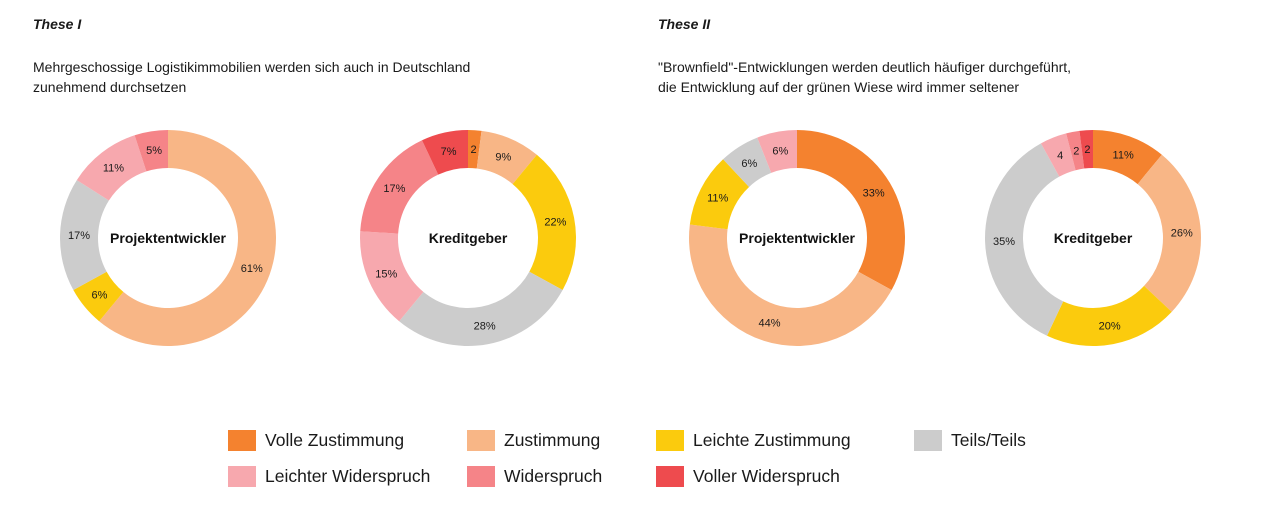  What do you see at coordinates (503, 157) in the screenshot?
I see `slice-label: 9%` at bounding box center [503, 157].